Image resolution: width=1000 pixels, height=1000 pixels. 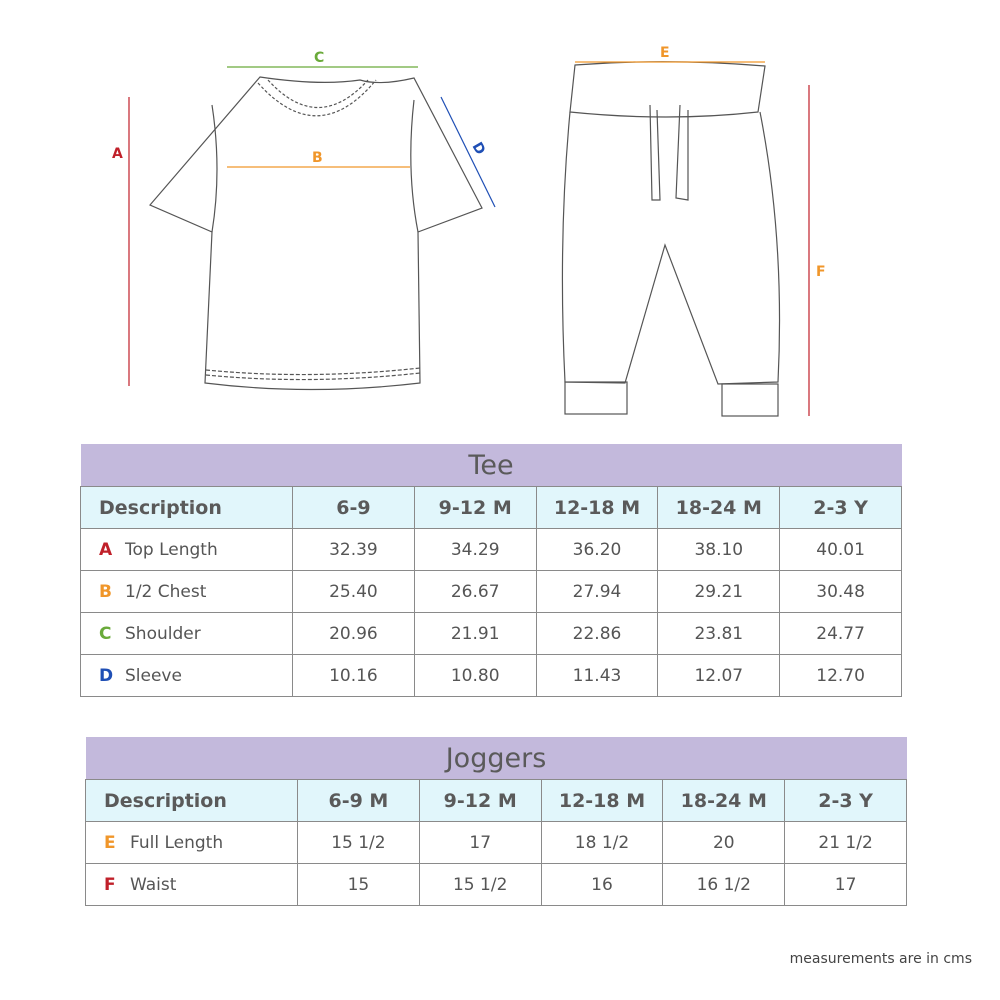 What do you see at coordinates (468, 152) in the screenshot?
I see `measure-D` at bounding box center [468, 152].